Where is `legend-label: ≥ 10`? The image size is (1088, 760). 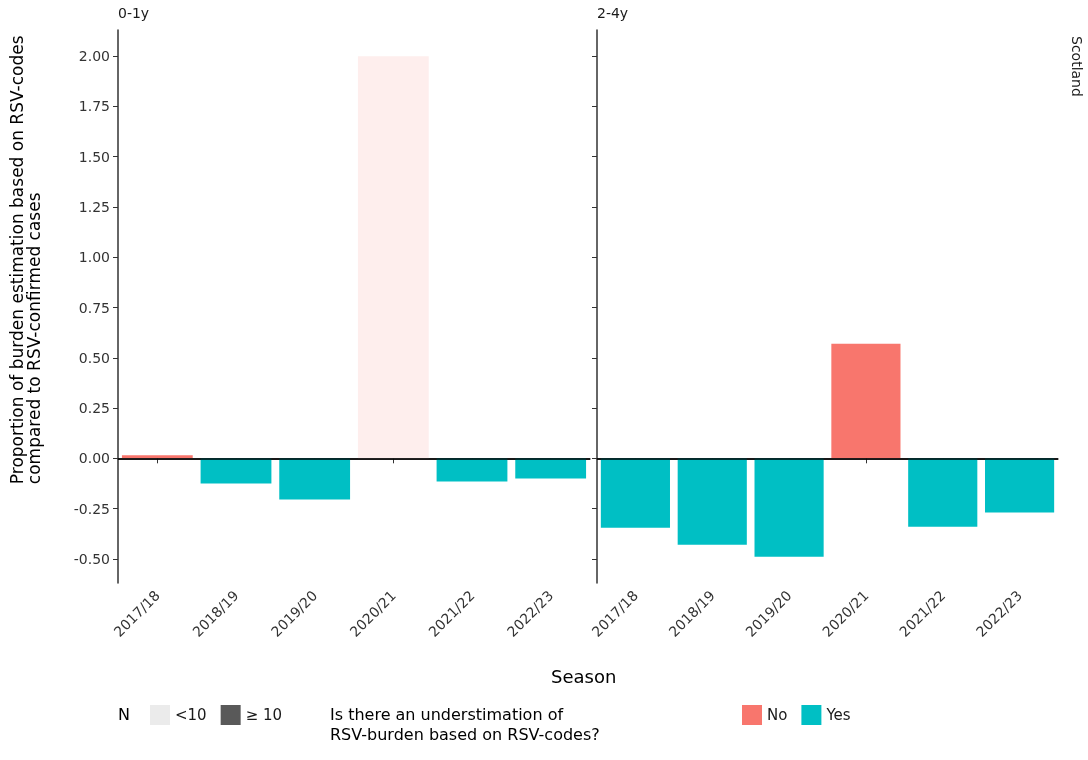 legend-label: ≥ 10 is located at coordinates (264, 715).